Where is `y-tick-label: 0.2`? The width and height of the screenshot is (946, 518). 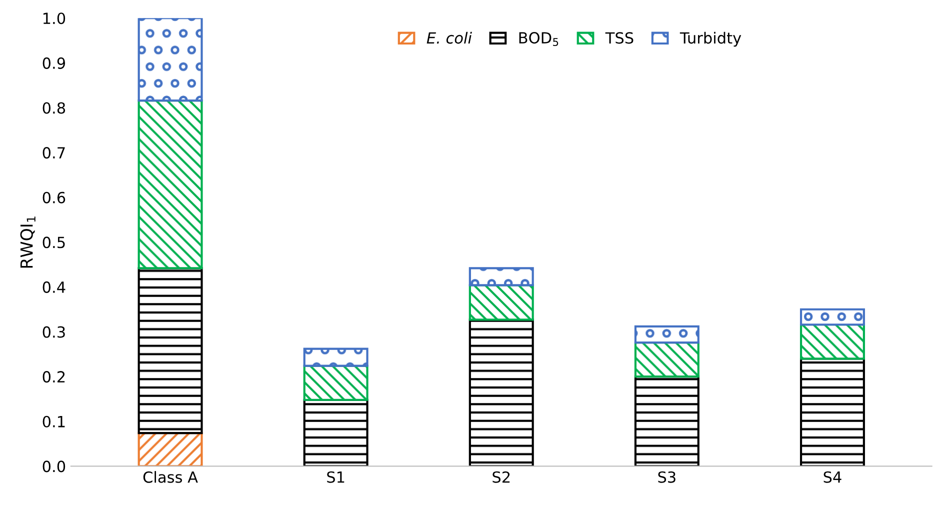 y-tick-label: 0.2 is located at coordinates (53, 377).